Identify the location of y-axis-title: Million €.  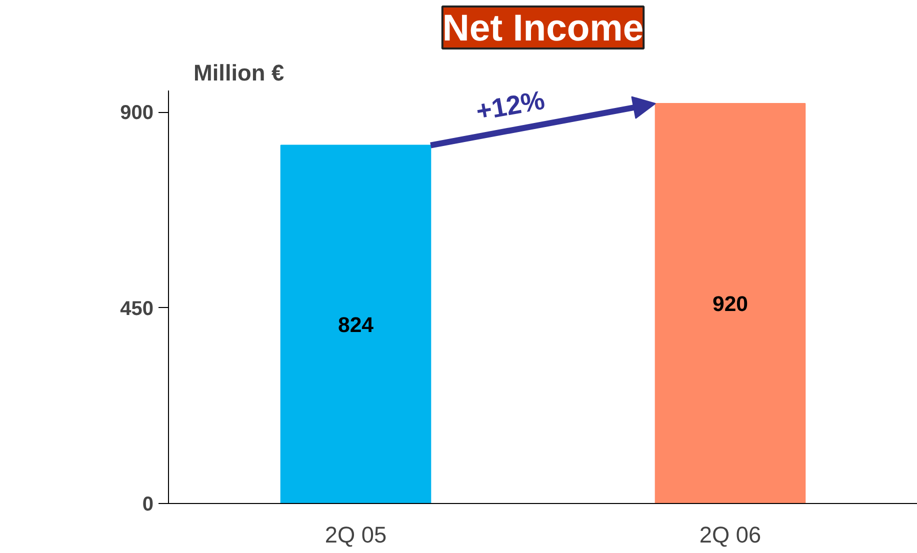
(239, 73).